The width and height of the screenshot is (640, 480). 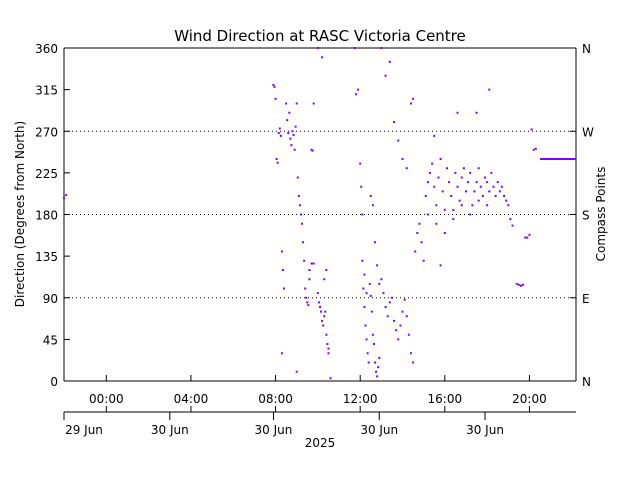 What do you see at coordinates (586, 299) in the screenshot?
I see `compass-label-1: E` at bounding box center [586, 299].